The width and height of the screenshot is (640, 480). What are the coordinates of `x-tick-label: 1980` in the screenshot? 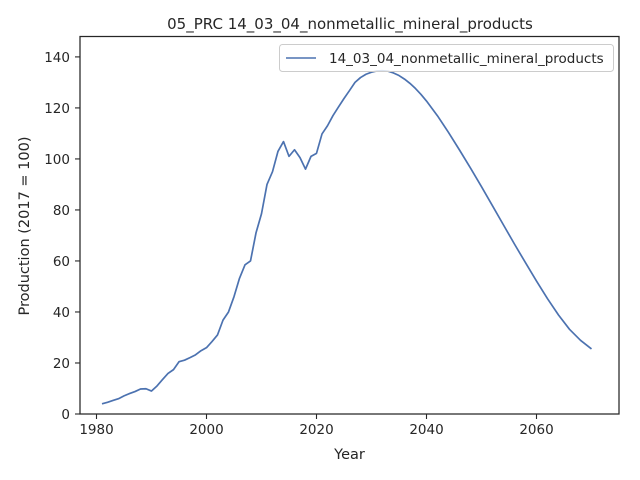 It's located at (96, 430).